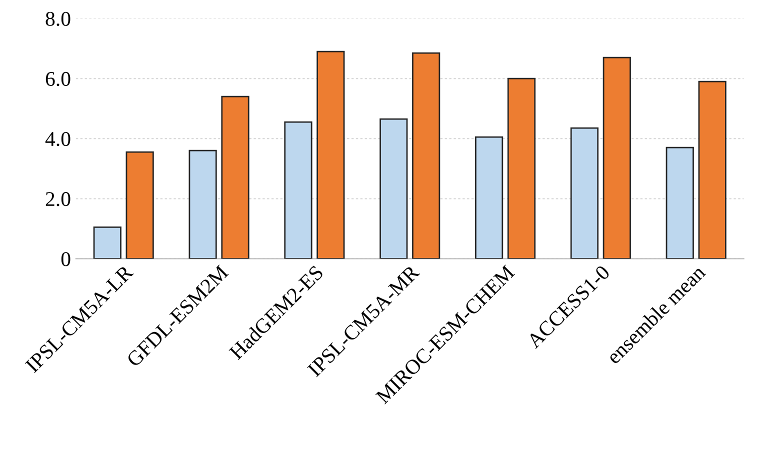 This screenshot has width=759, height=462. I want to click on y-tick-label: 8.0, so click(58, 19).